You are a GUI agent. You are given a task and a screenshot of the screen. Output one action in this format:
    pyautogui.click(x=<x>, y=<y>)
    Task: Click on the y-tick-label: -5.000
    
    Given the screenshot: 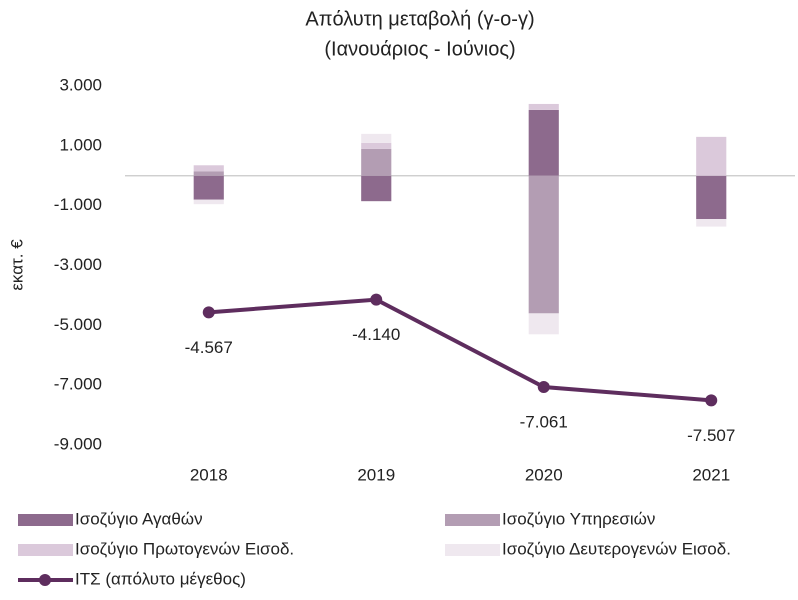 What is the action you would take?
    pyautogui.click(x=78, y=324)
    